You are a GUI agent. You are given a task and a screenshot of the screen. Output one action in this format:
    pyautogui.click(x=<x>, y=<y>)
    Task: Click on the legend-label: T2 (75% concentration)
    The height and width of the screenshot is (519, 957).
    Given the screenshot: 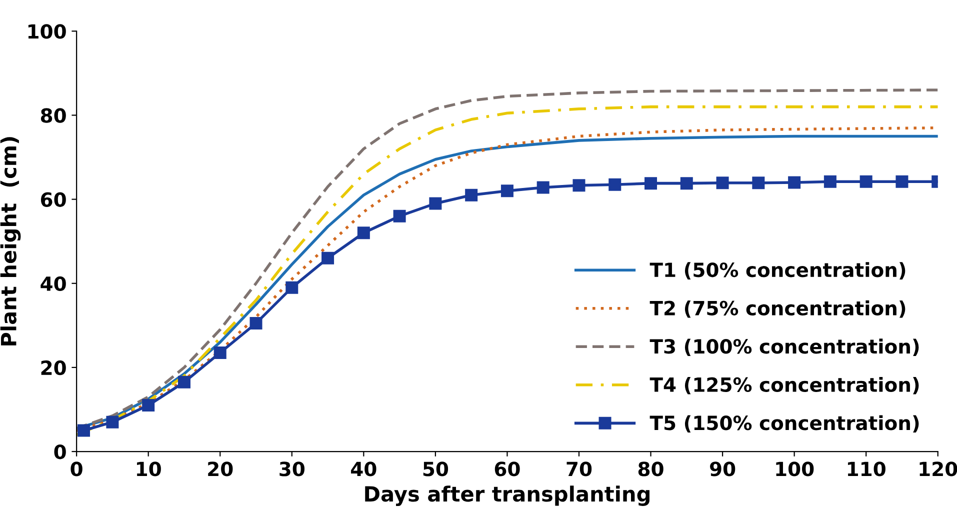 What is the action you would take?
    pyautogui.click(x=778, y=309)
    